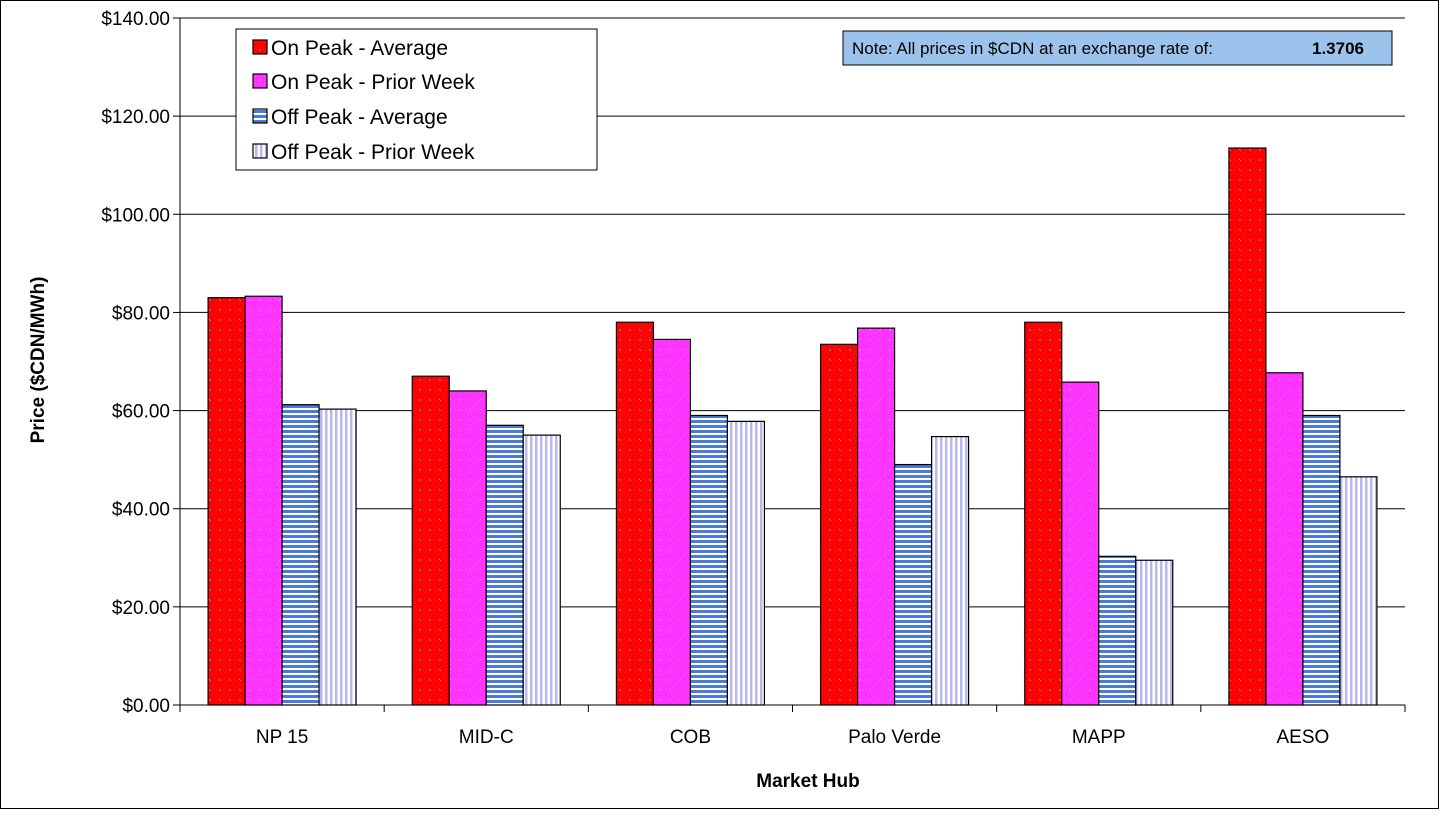  Describe the element at coordinates (135, 117) in the screenshot. I see `y-tick-label: $120.00` at that location.